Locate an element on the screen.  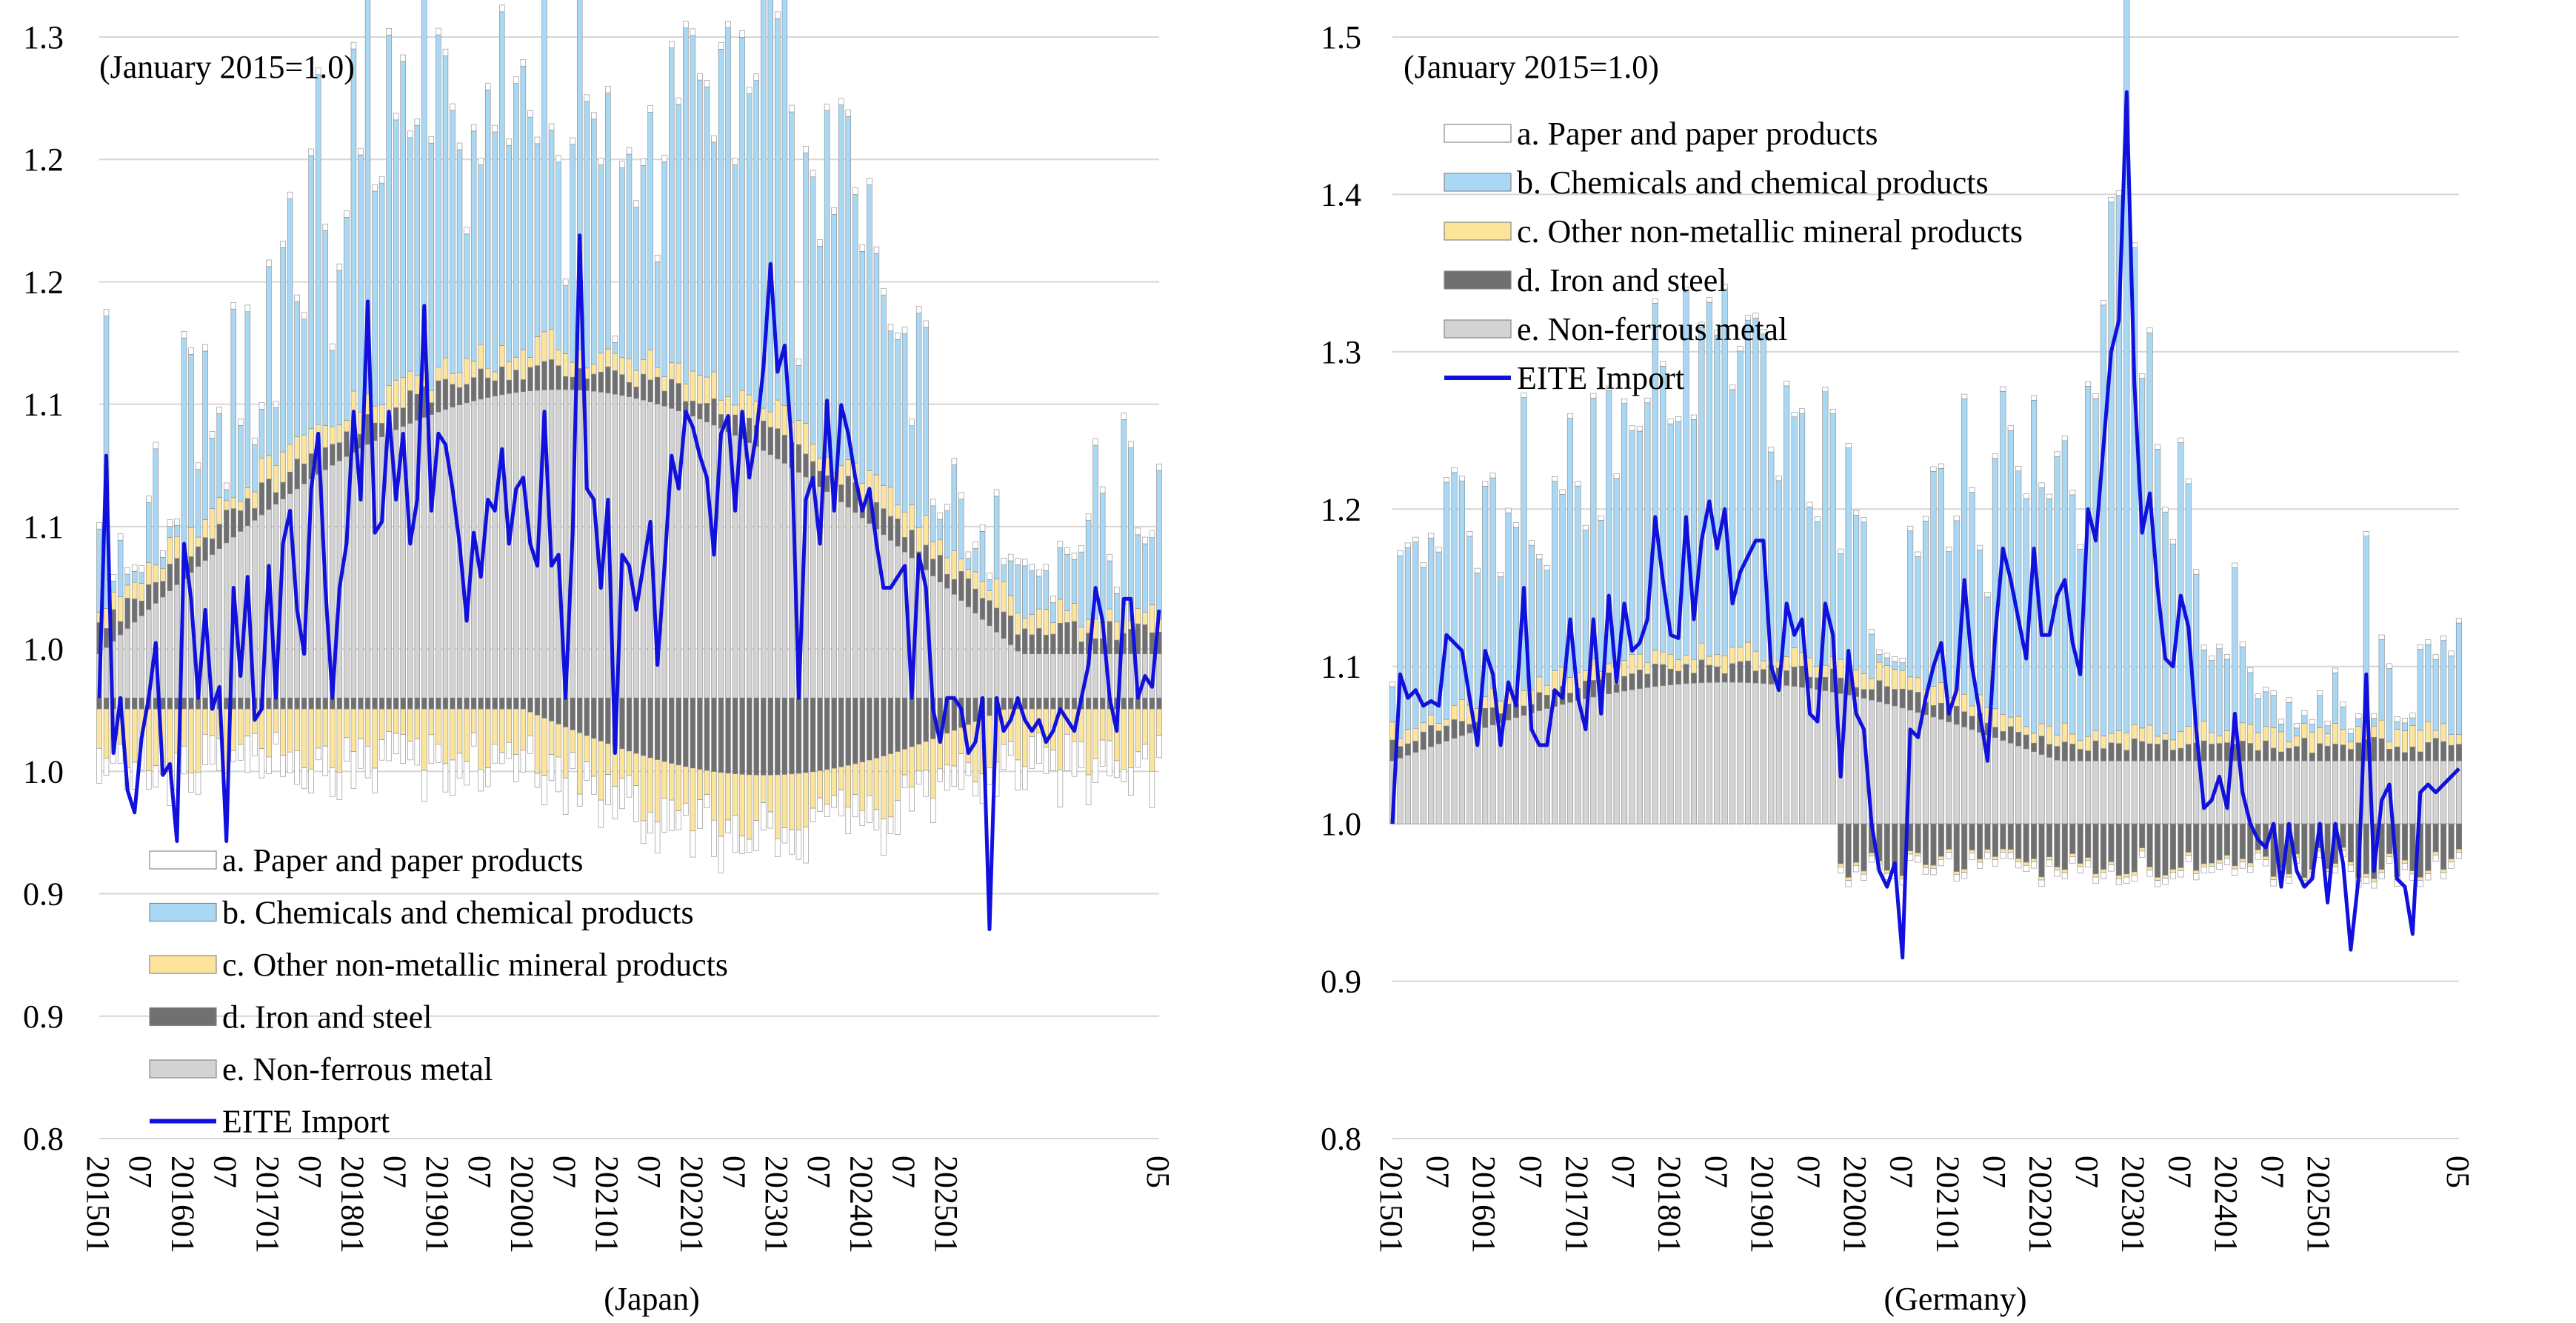
x-tick-label: 07 is located at coordinates (1530, 1172).